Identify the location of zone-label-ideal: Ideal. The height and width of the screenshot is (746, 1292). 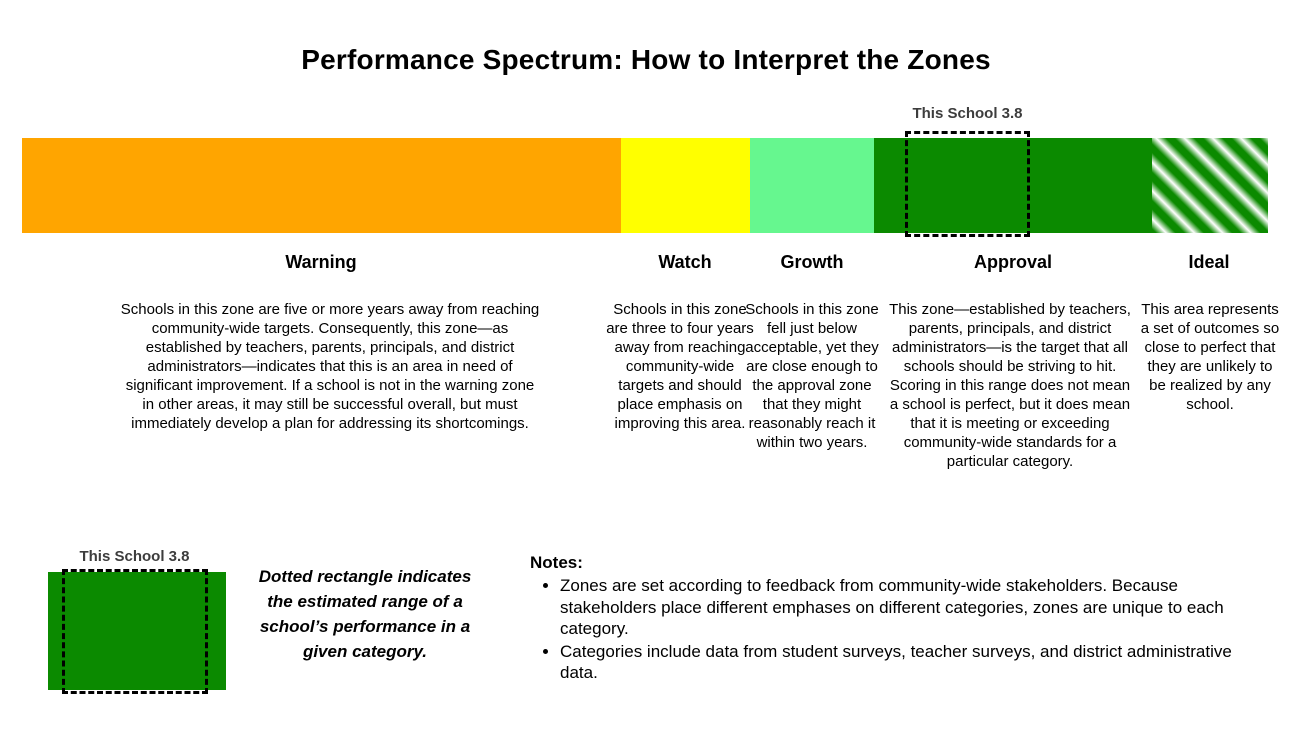
(1209, 262).